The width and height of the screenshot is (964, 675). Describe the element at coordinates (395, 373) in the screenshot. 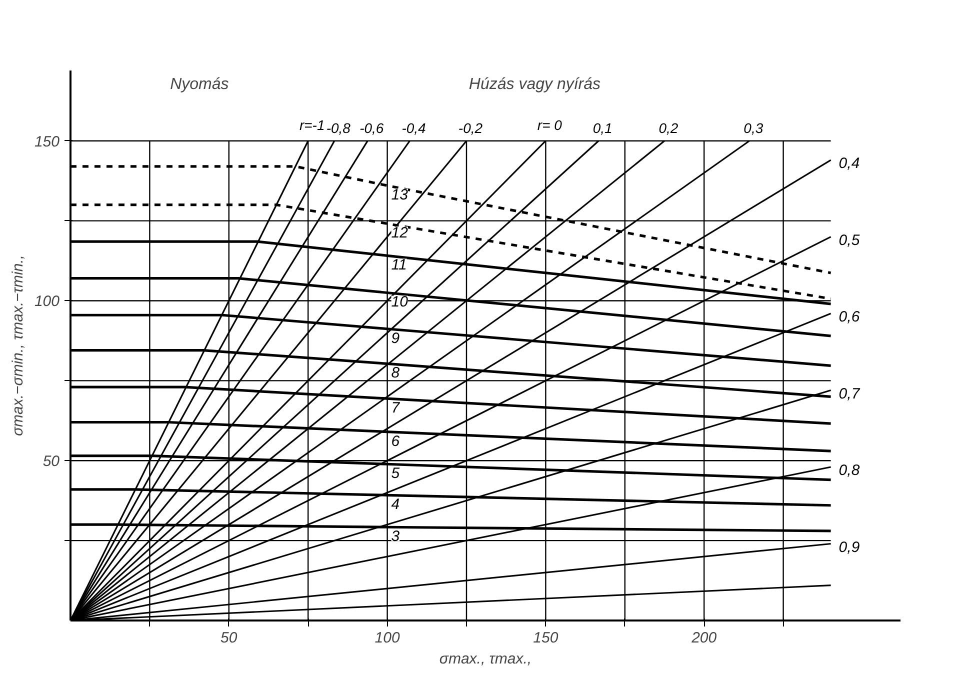

I see `series-label: 8` at that location.